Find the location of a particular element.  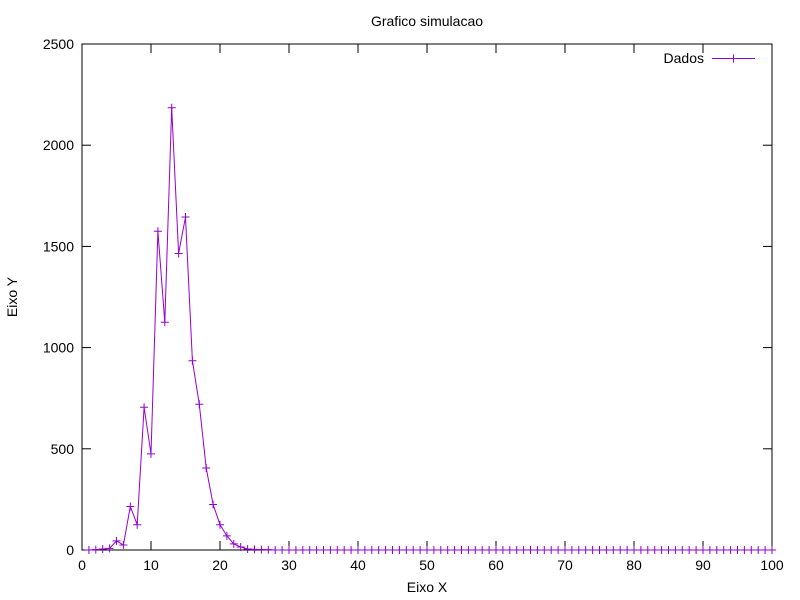

x-tick-label: 70 is located at coordinates (565, 565).